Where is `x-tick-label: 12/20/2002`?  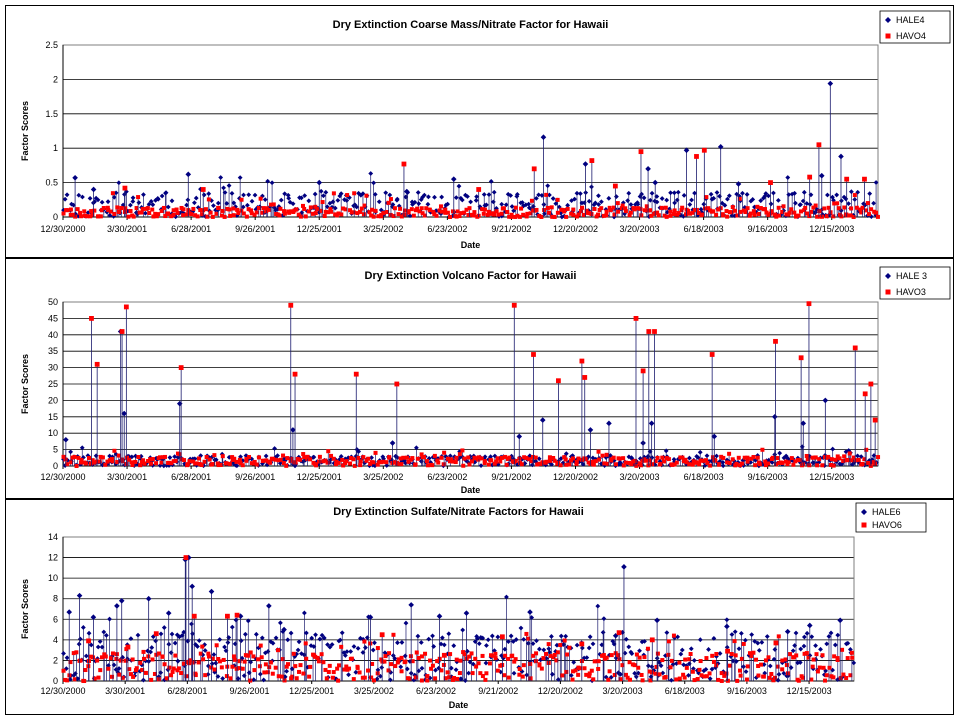
x-tick-label: 12/20/2002 is located at coordinates (575, 477).